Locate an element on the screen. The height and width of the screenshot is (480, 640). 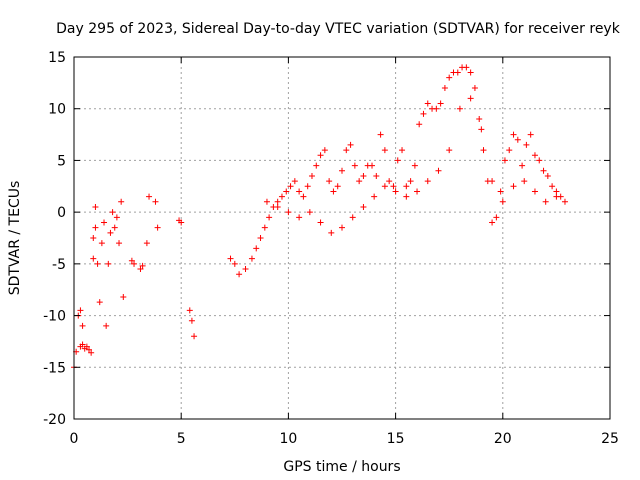
y-tick-label: -15 is located at coordinates (54, 368).